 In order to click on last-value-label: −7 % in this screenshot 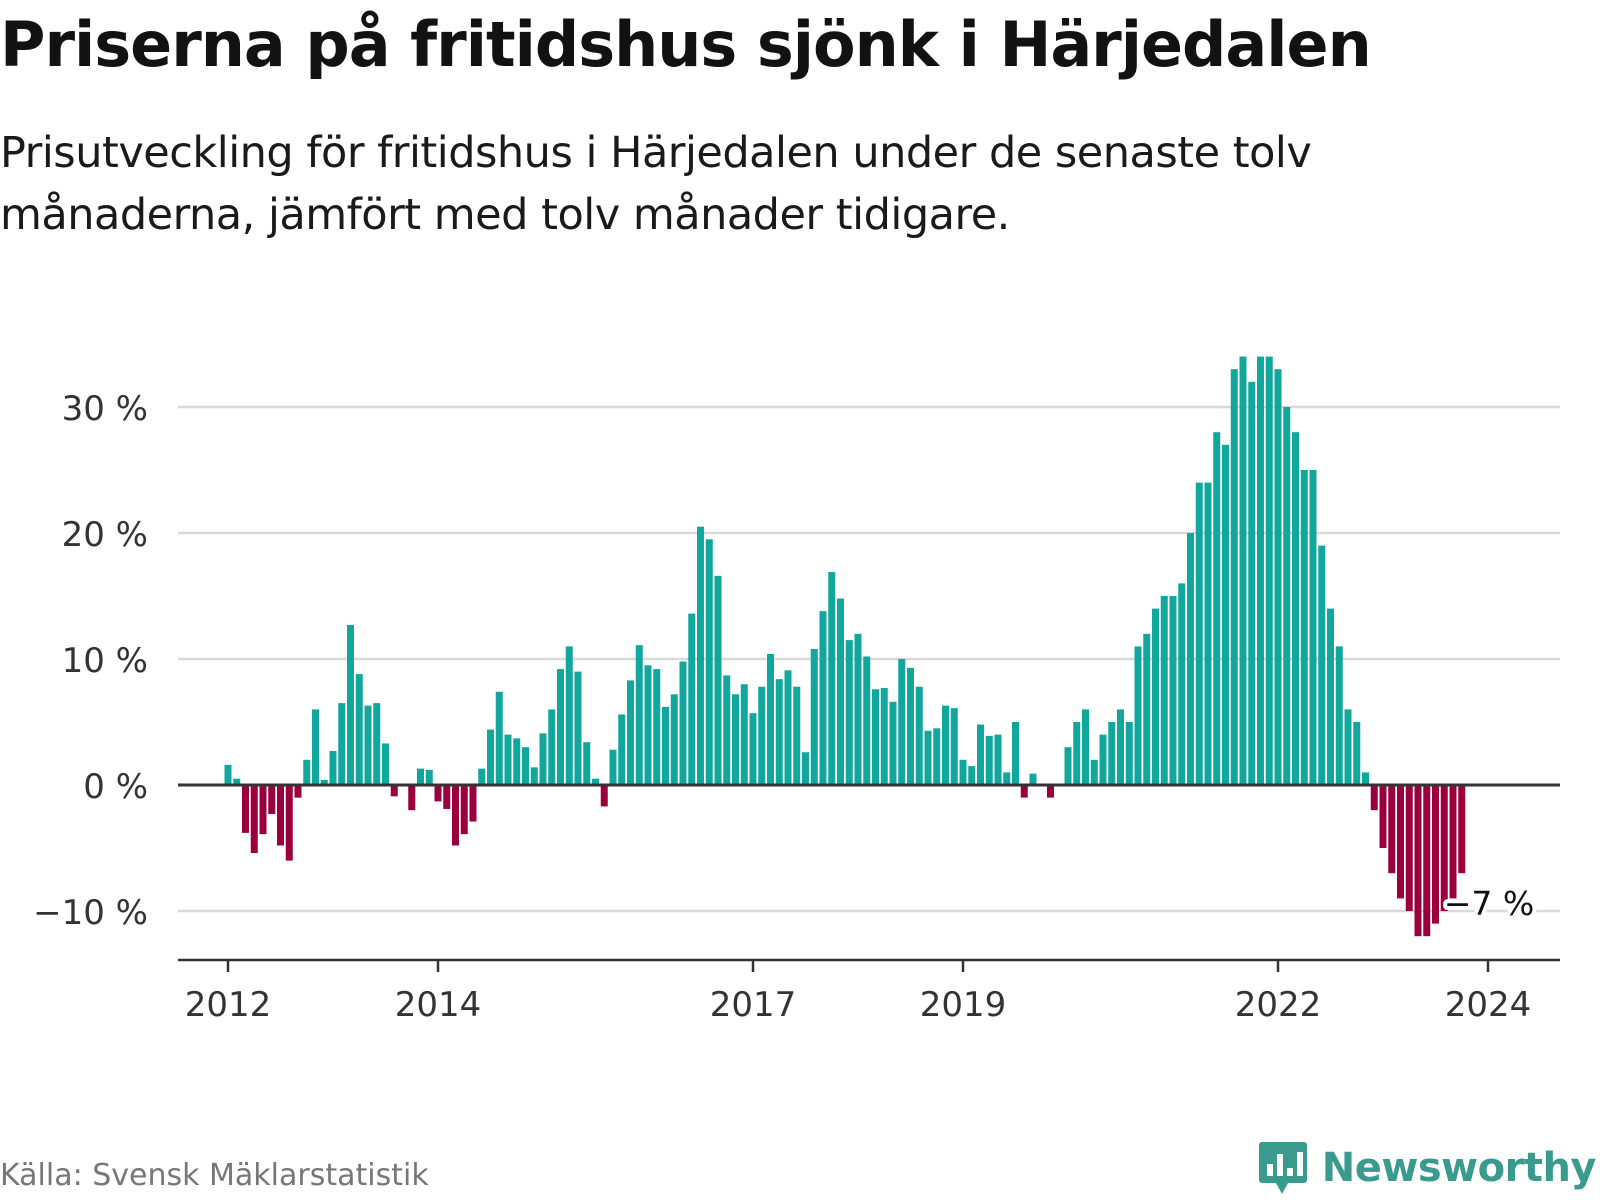, I will do `click(1489, 903)`.